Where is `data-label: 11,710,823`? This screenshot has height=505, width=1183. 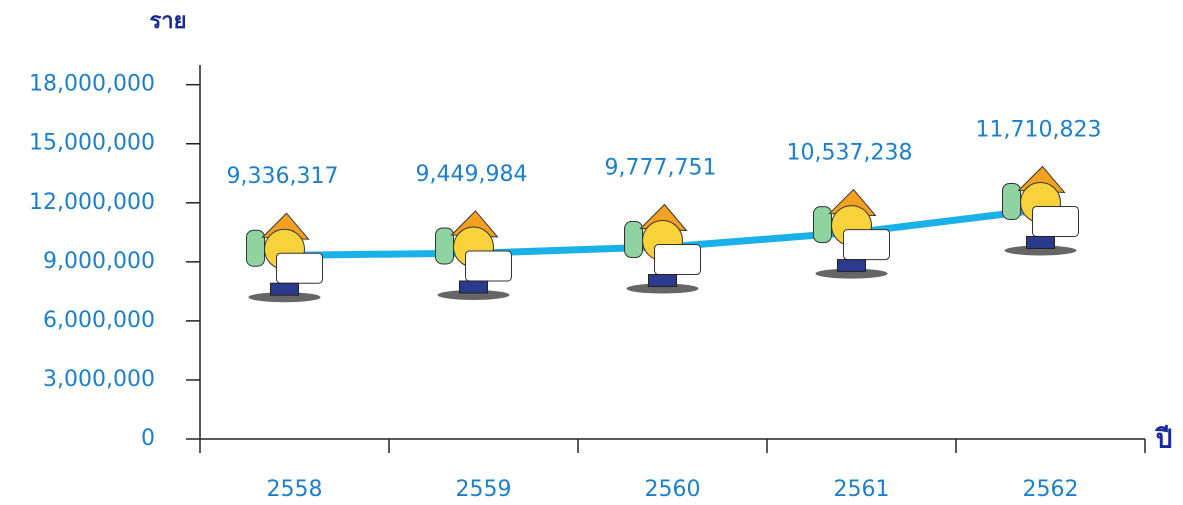
data-label: 11,710,823 is located at coordinates (1039, 129).